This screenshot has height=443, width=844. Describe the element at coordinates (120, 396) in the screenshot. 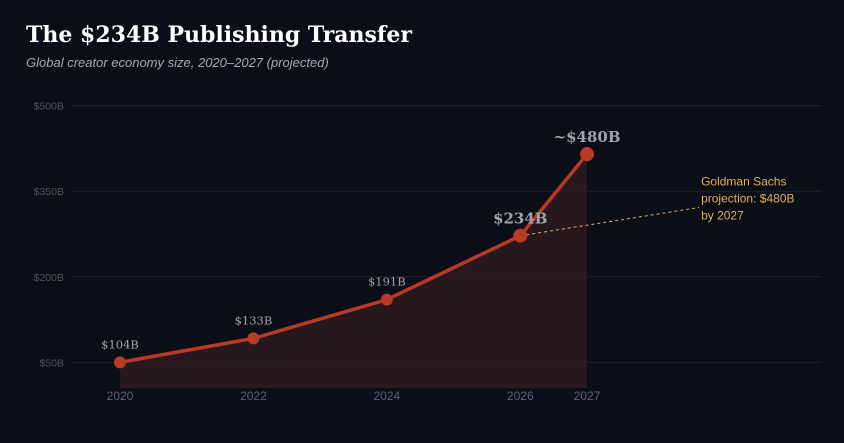

I see `x-tick-label: 2020` at that location.